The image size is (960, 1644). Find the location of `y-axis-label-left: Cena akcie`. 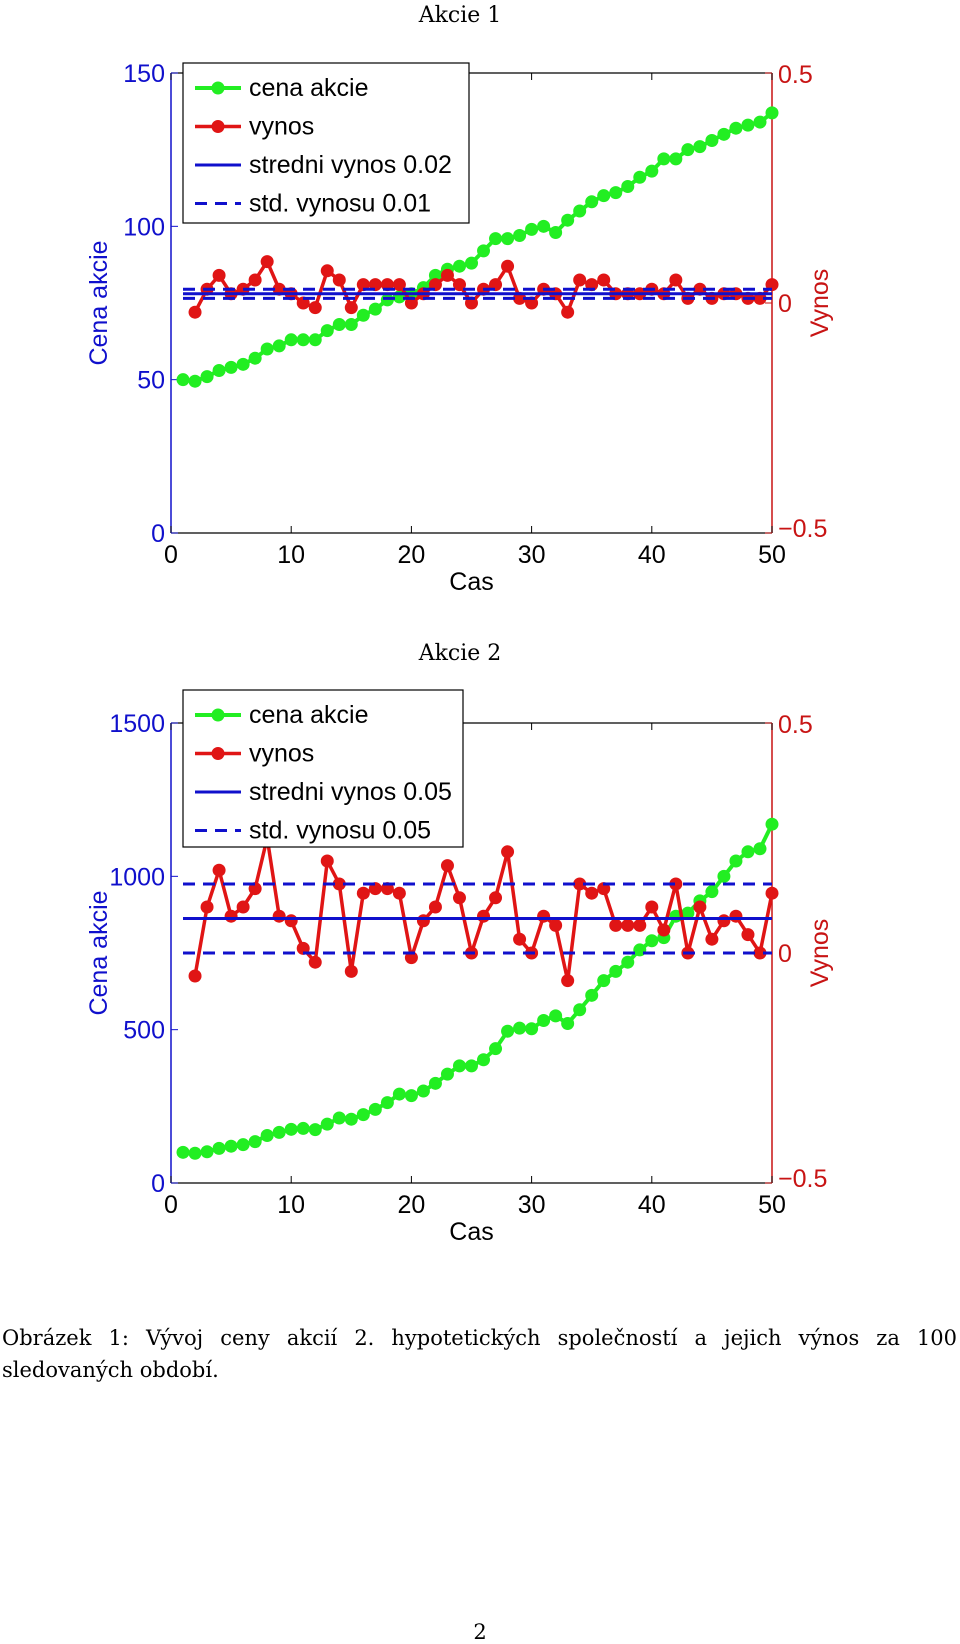

y-axis-label-left: Cena akcie is located at coordinates (99, 952).